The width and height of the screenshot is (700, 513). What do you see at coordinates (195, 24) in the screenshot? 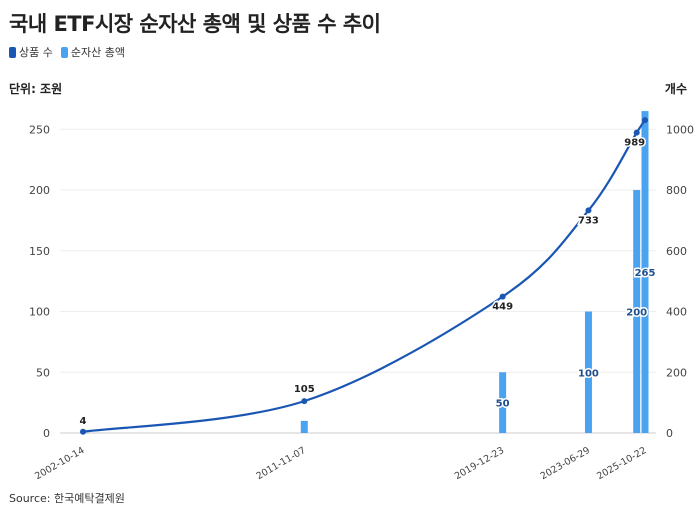
I see `chart-title: 국내 ETF시장 순자산 총액 및 상품 수 추이` at bounding box center [195, 24].